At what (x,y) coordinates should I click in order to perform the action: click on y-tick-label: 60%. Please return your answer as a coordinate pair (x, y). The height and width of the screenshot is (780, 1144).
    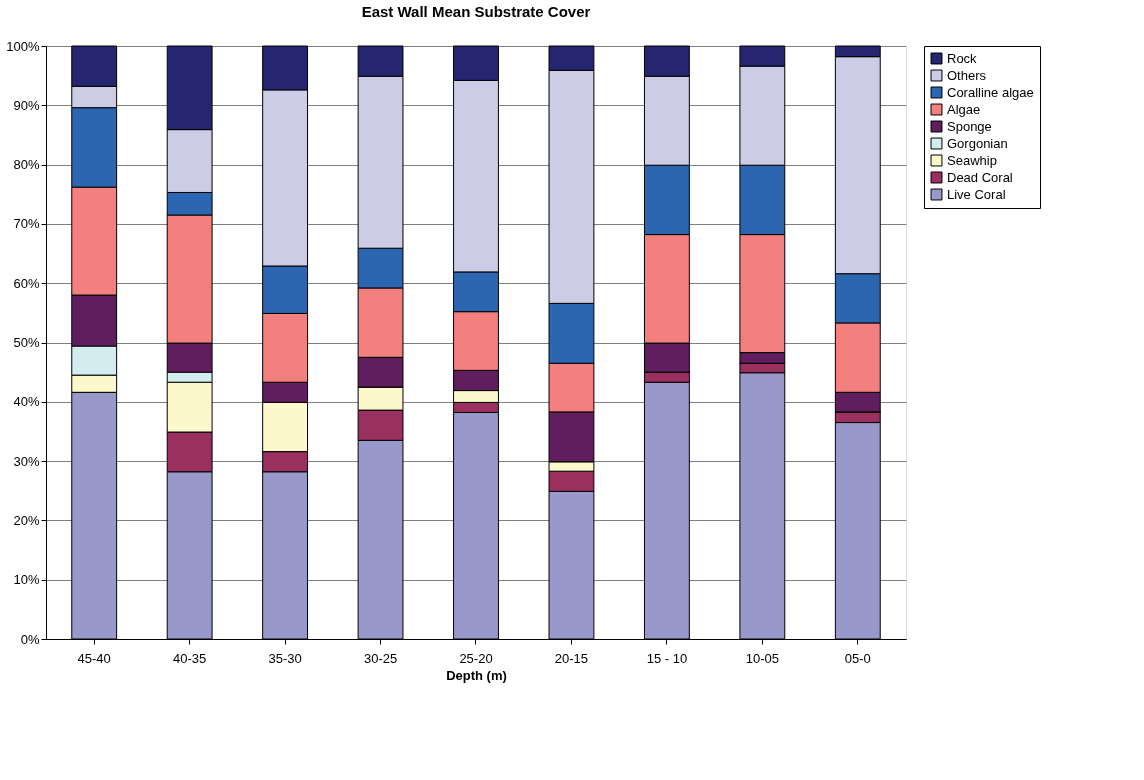
    Looking at the image, I should click on (26, 283).